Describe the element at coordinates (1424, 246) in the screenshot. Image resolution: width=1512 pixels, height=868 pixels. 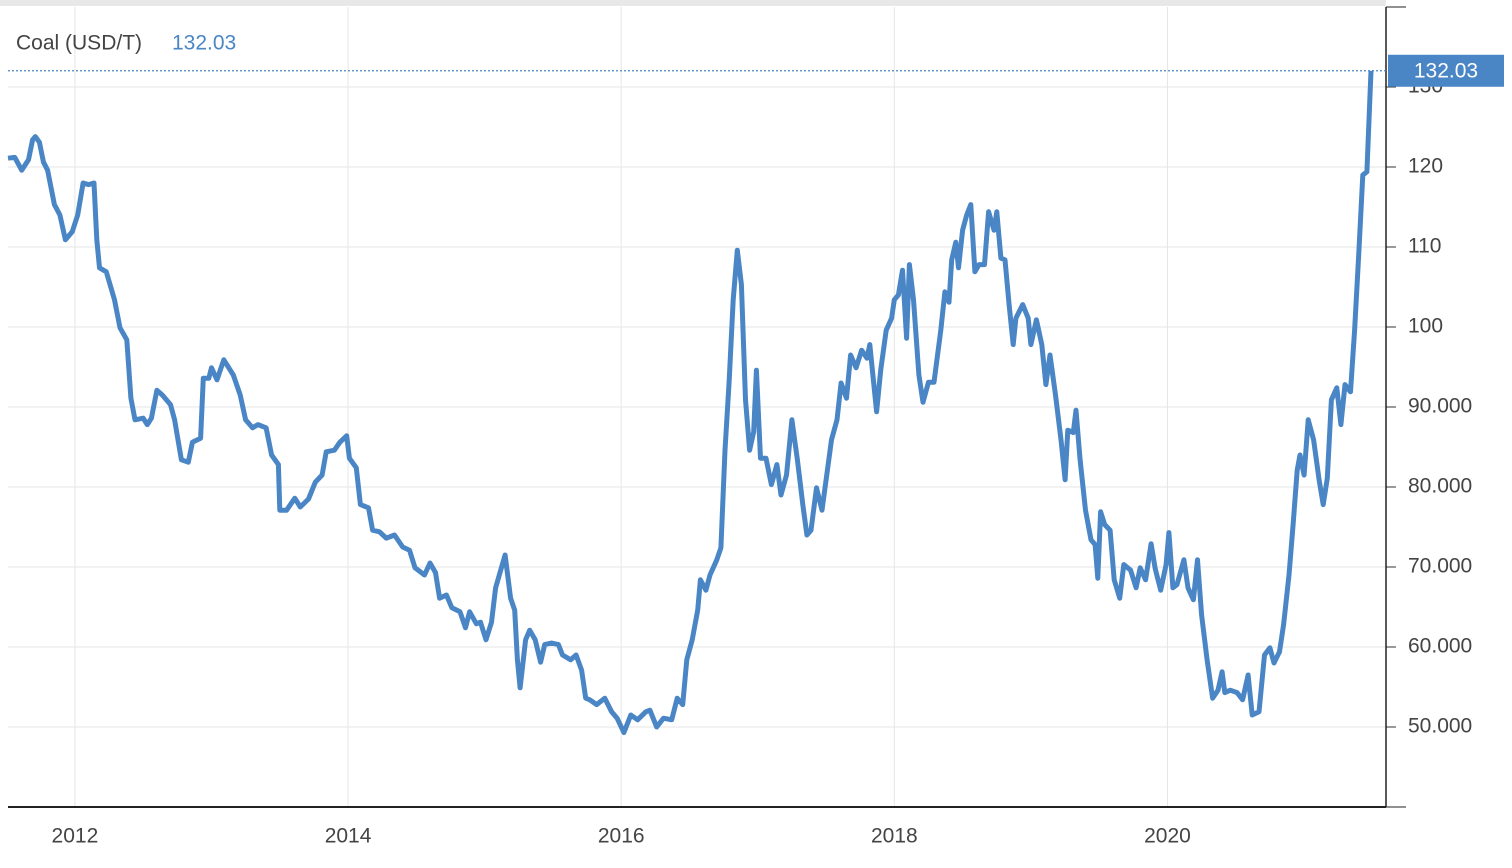
I see `y-tick-label: 110` at that location.